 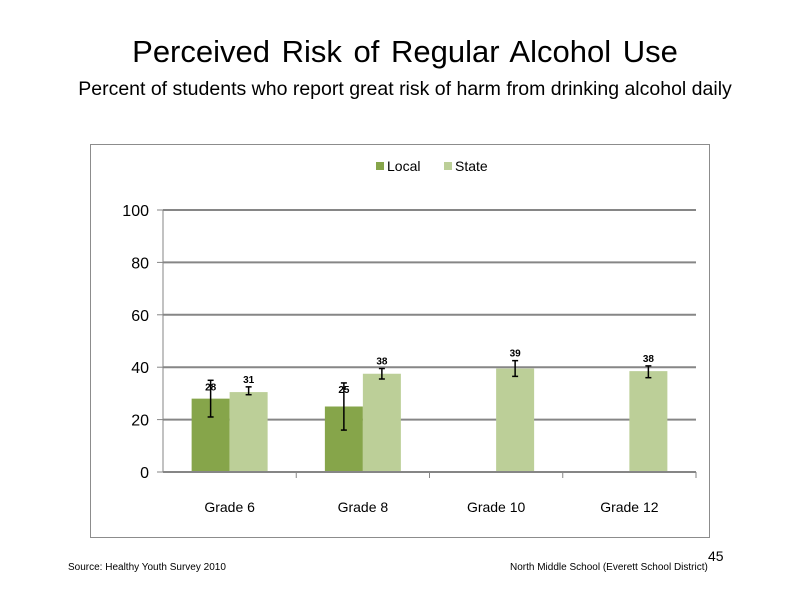 What do you see at coordinates (211, 387) in the screenshot?
I see `data-label: 28` at bounding box center [211, 387].